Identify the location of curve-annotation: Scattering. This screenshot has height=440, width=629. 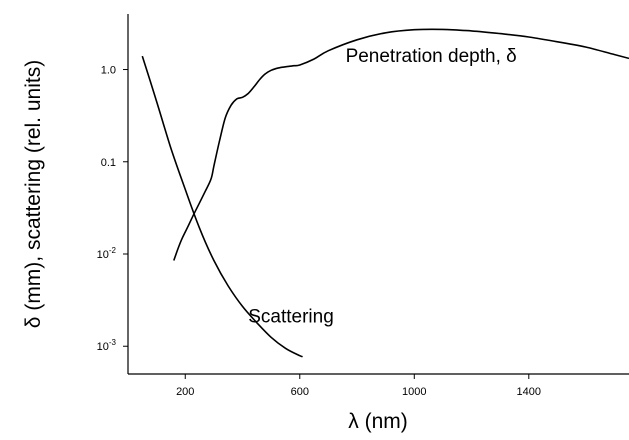
(291, 317).